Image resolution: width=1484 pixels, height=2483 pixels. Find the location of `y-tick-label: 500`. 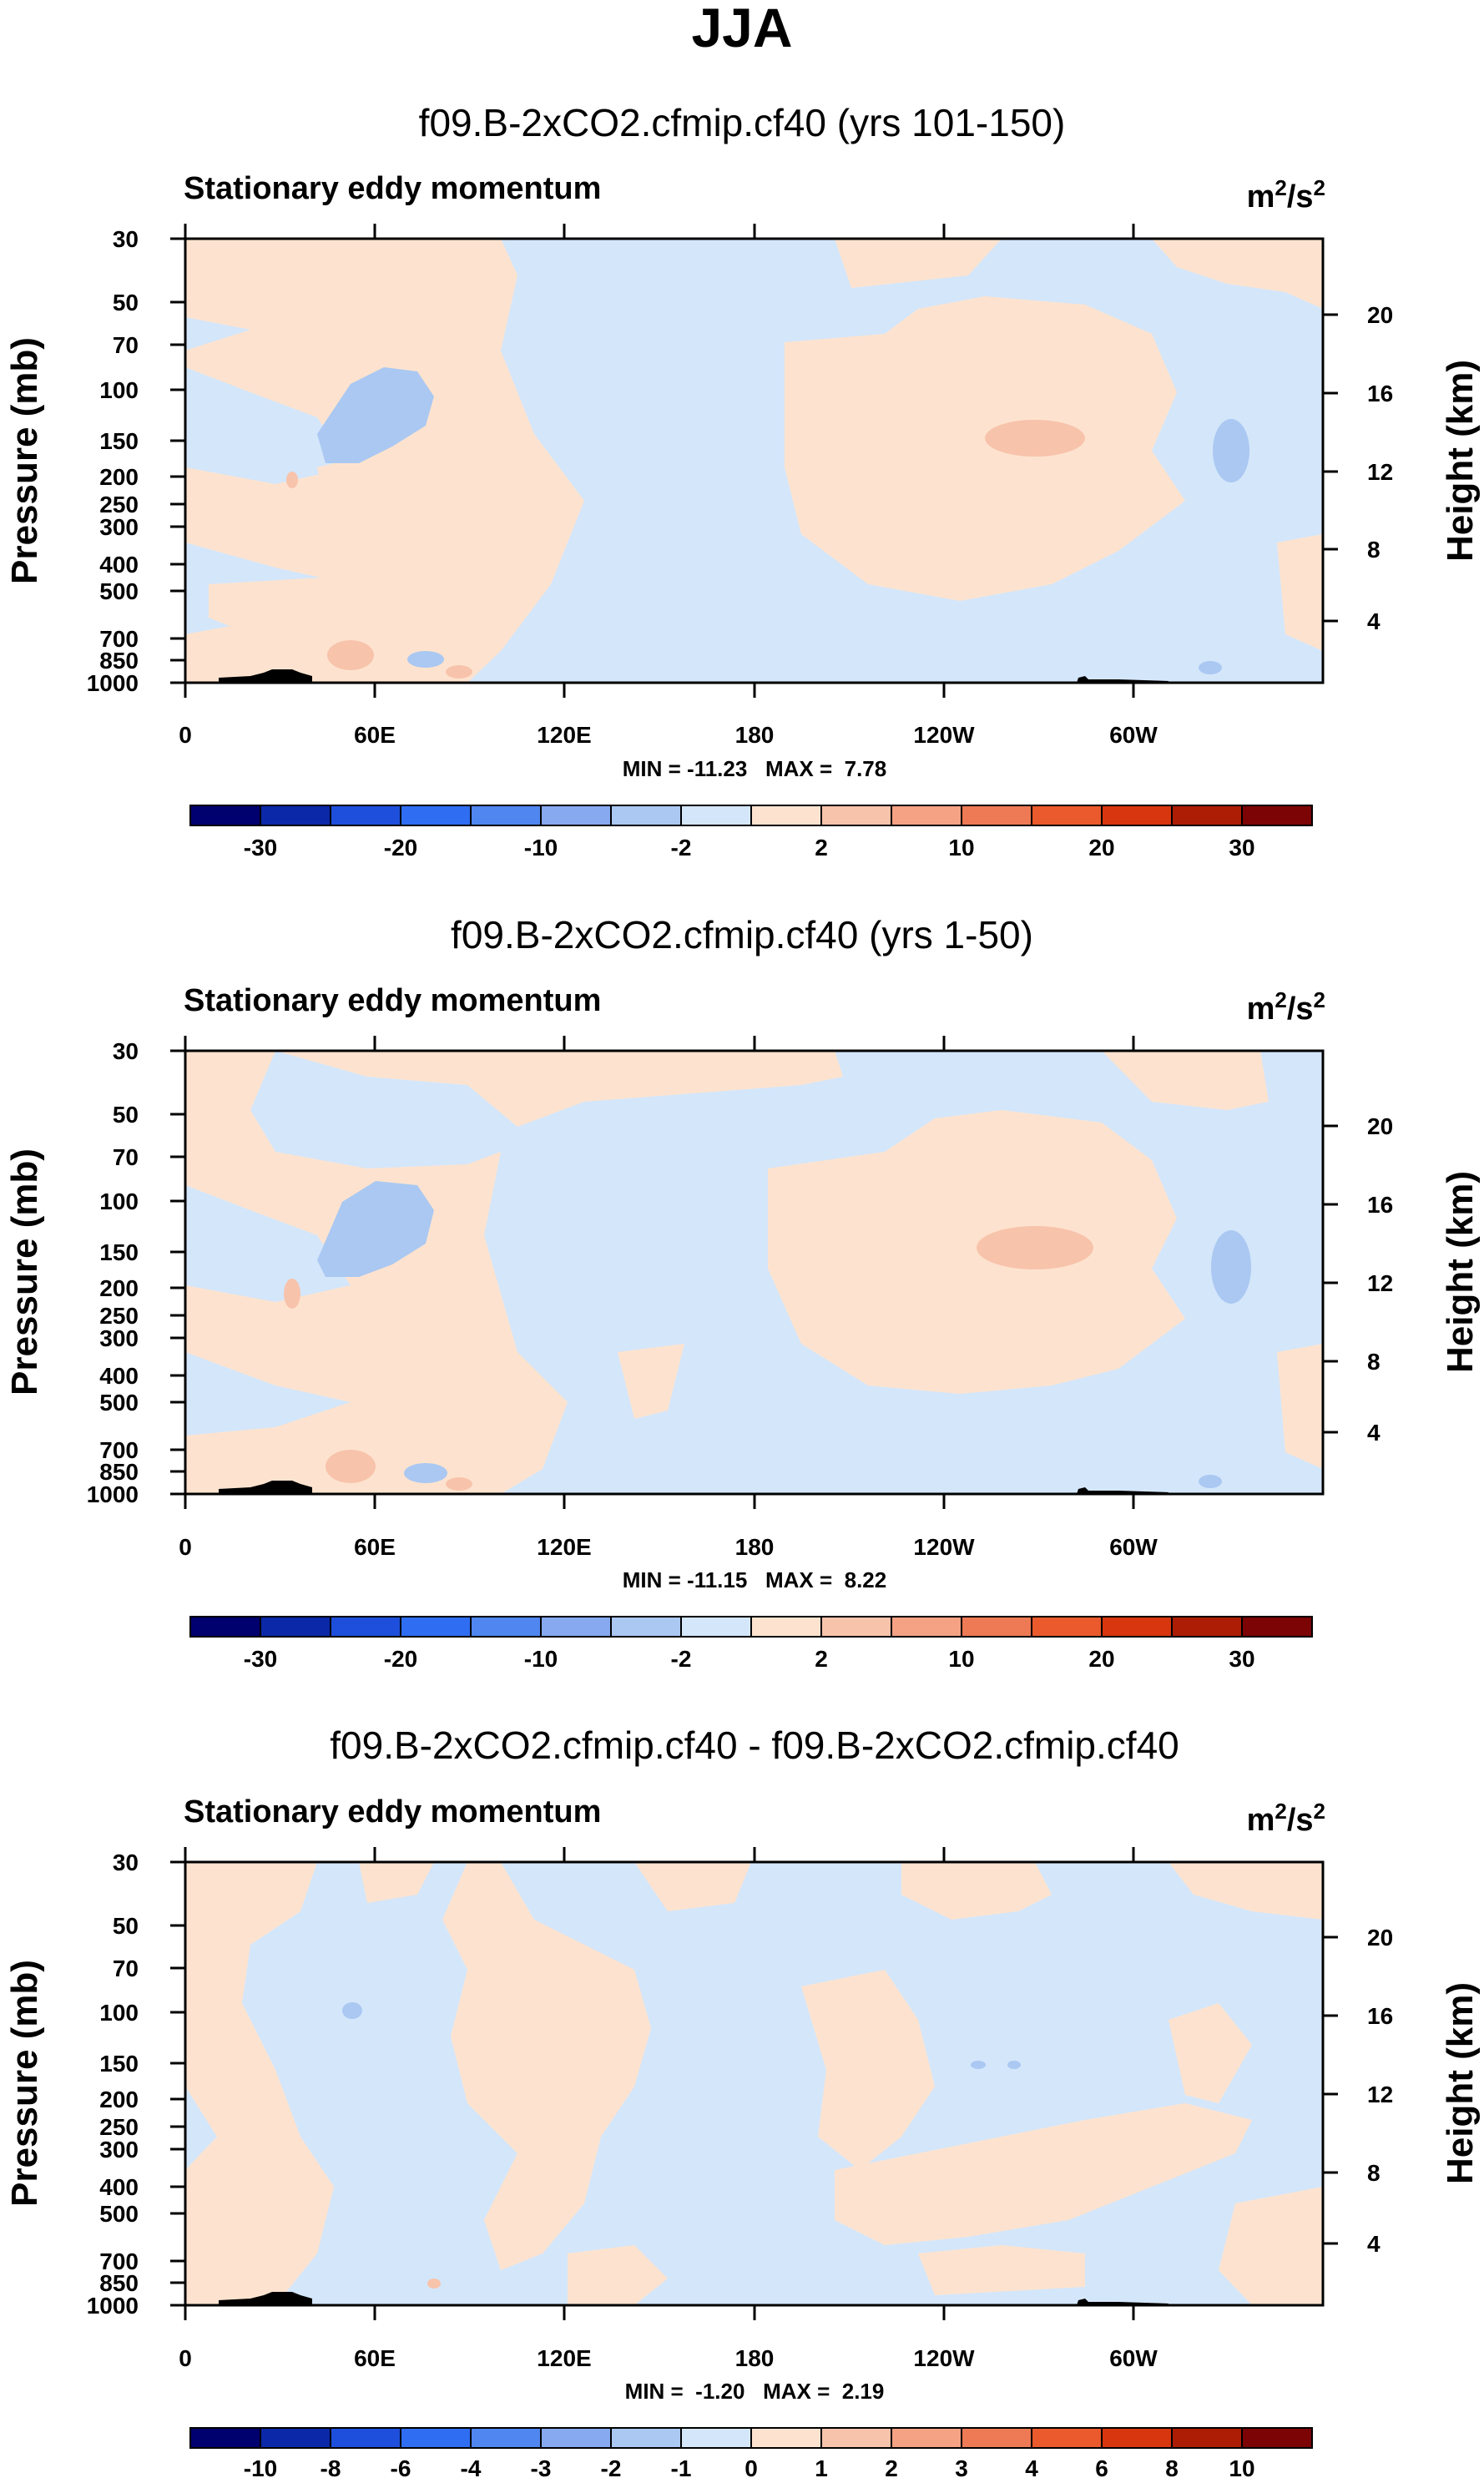

y-tick-label: 500 is located at coordinates (119, 2214).